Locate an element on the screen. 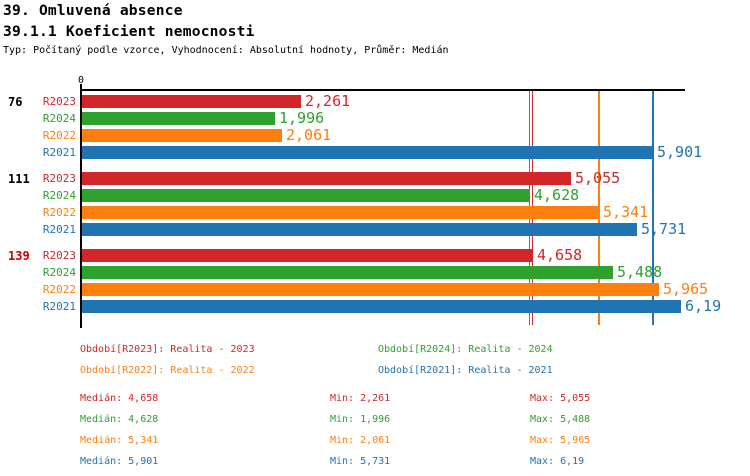  bar-76-r2023 is located at coordinates (191, 101).